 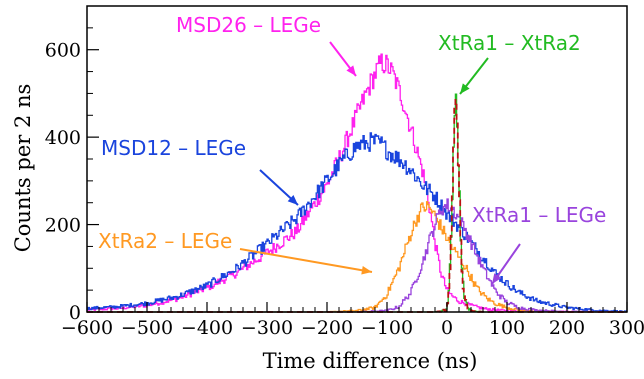 I want to click on x-tick-label: −200, so click(x=327, y=328).